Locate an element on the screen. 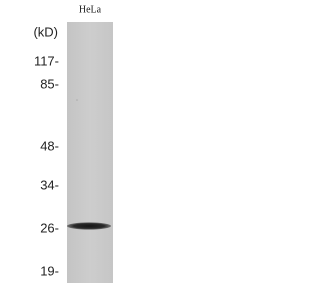 This screenshot has width=320, height=305. marker-label: 117- is located at coordinates (46, 60).